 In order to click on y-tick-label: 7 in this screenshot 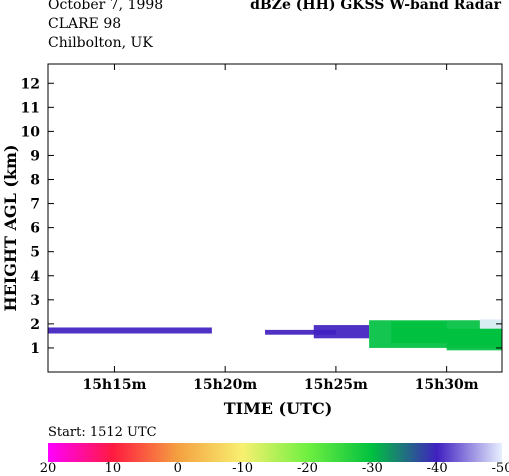, I will do `click(35, 205)`.